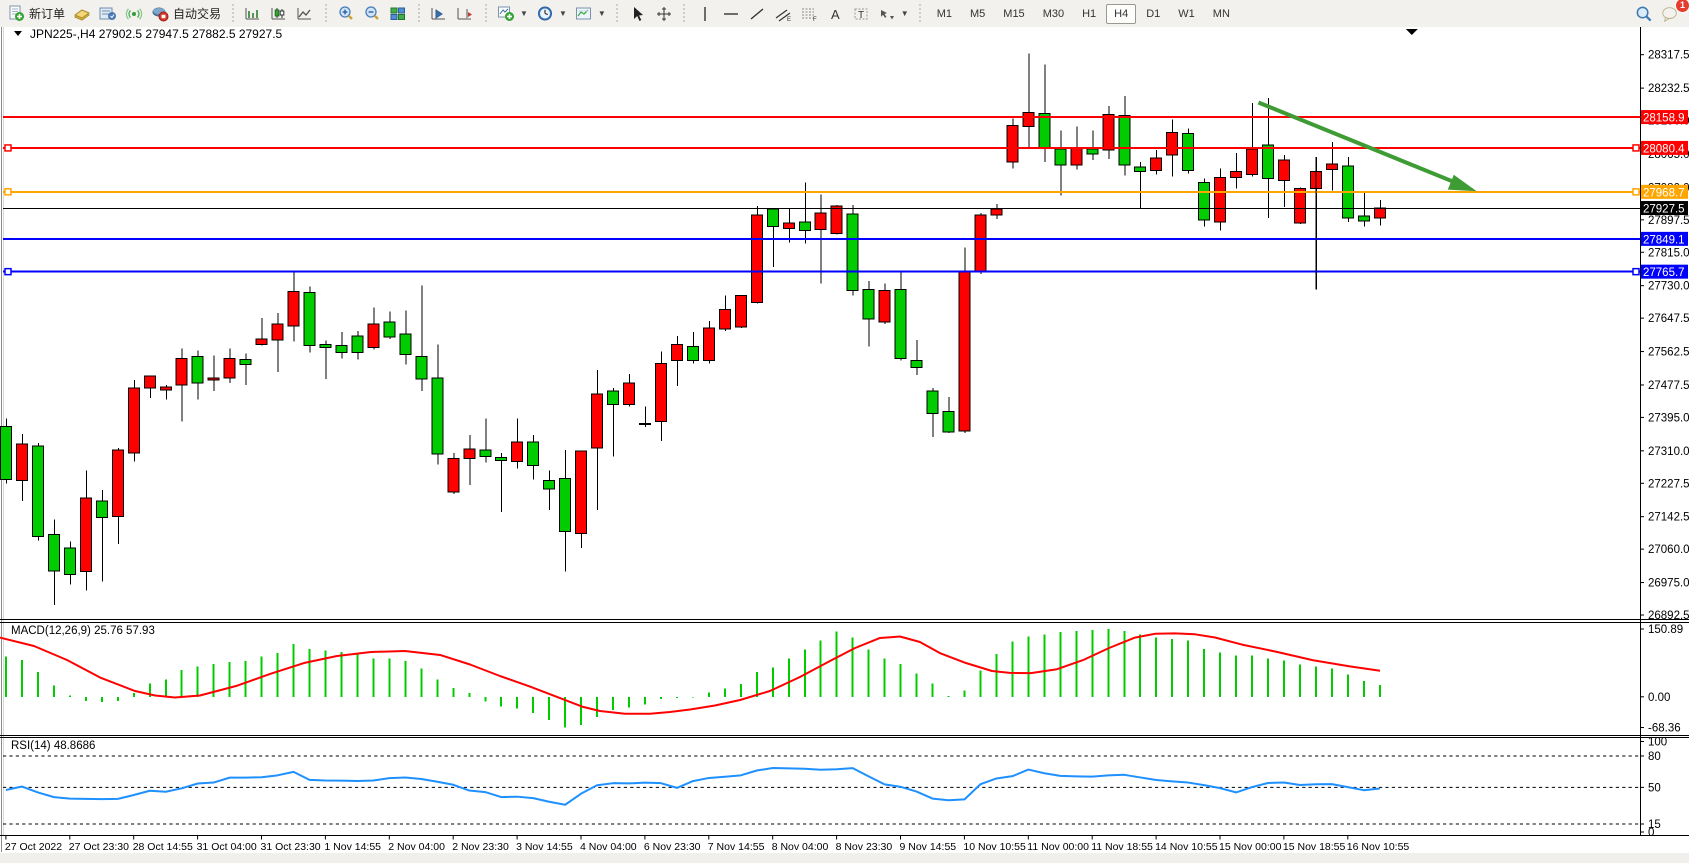  What do you see at coordinates (253, 14) in the screenshot?
I see `bar-chart-button` at bounding box center [253, 14].